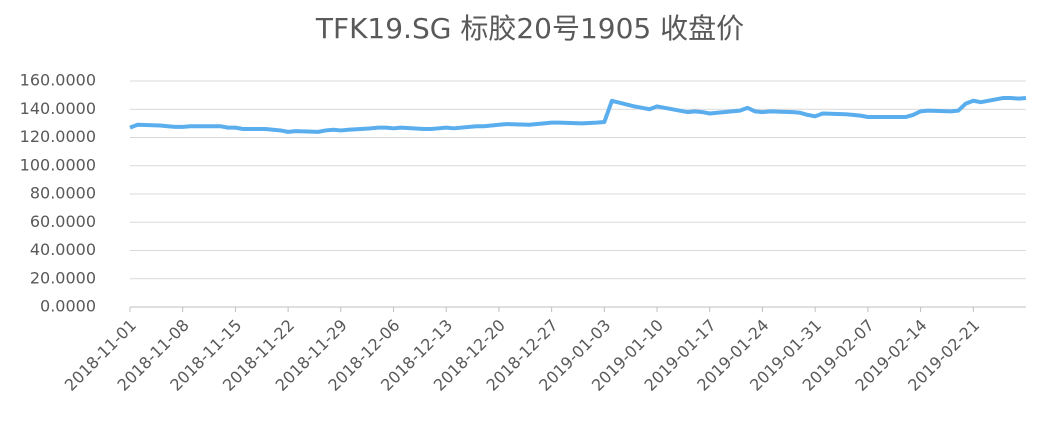 The image size is (1049, 427). Describe the element at coordinates (63, 221) in the screenshot. I see `y-tick-label: 60.0000` at that location.